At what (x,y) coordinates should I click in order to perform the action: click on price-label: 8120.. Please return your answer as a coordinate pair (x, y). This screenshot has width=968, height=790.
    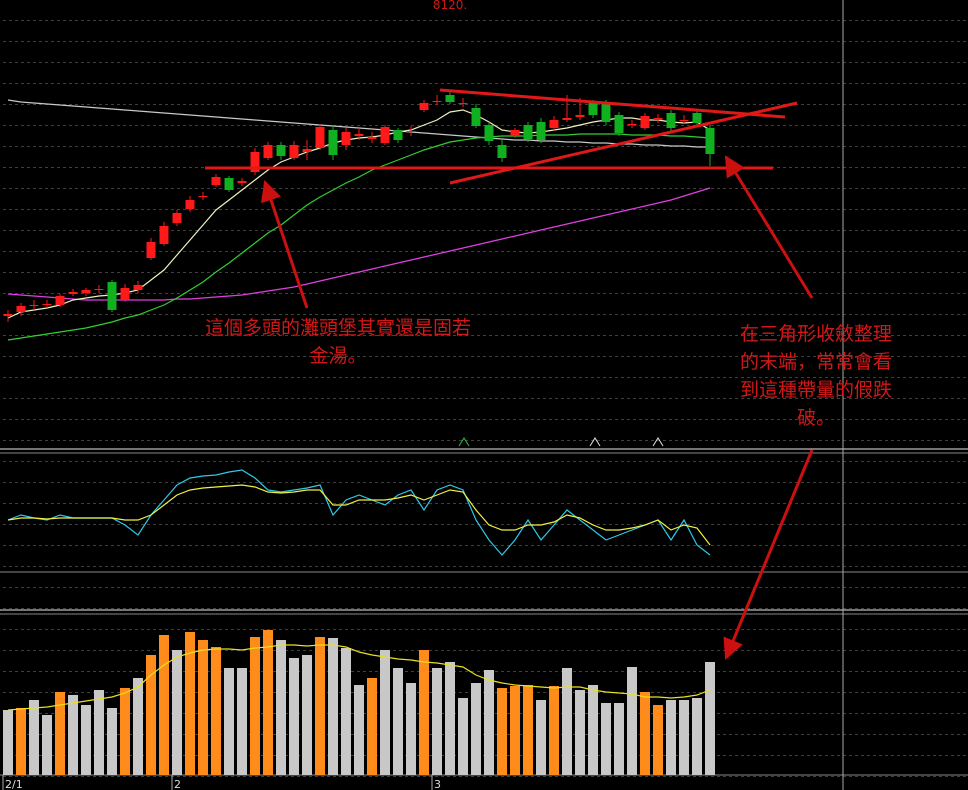
    Looking at the image, I should click on (450, 6).